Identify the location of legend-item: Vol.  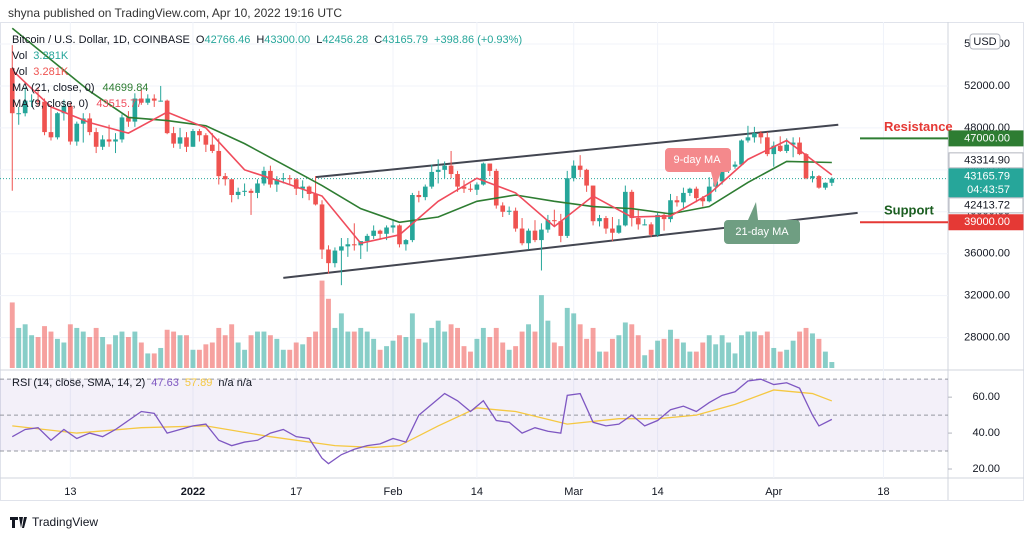
(19, 72).